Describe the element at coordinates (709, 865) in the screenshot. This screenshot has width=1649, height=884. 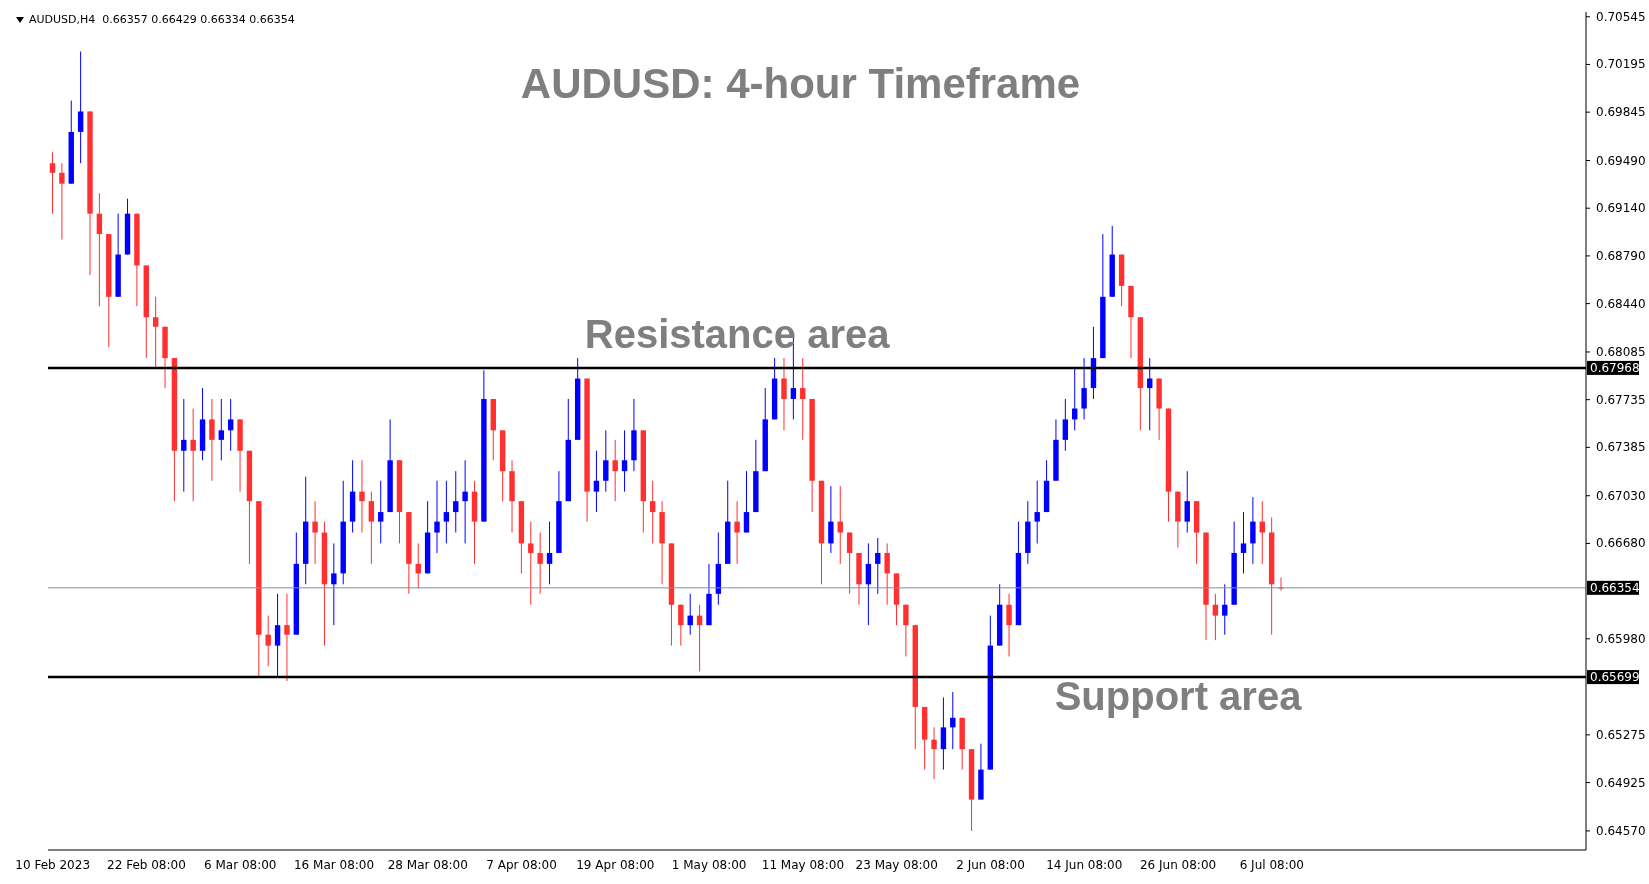
I see `x-tick-label: 1 May 08:00` at that location.